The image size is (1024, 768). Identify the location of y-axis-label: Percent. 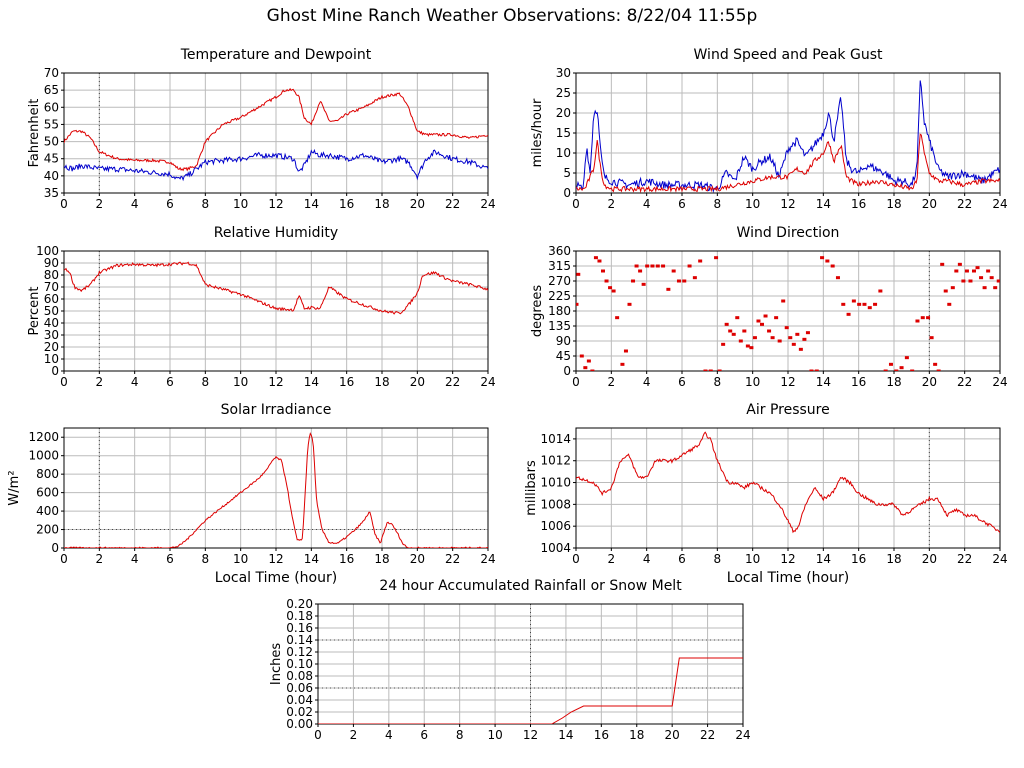
(34, 311).